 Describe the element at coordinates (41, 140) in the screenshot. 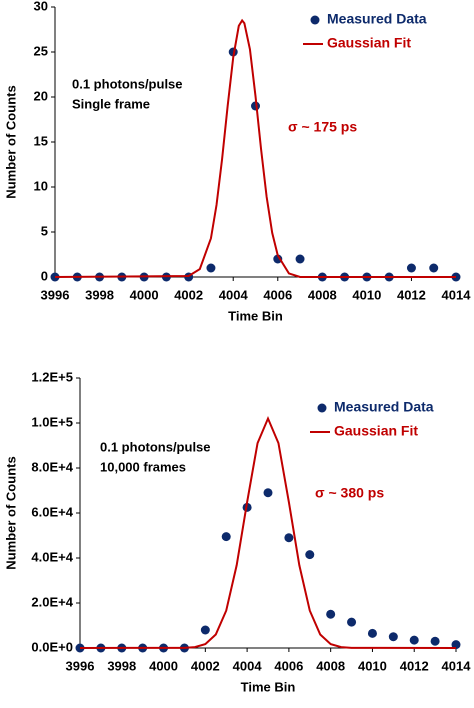

I see `y-tick-label: 15` at that location.